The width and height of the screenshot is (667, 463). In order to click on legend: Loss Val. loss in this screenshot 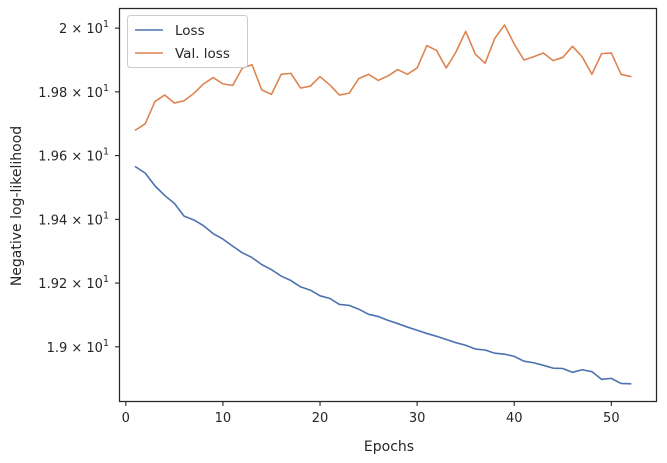, I will do `click(187, 41)`.